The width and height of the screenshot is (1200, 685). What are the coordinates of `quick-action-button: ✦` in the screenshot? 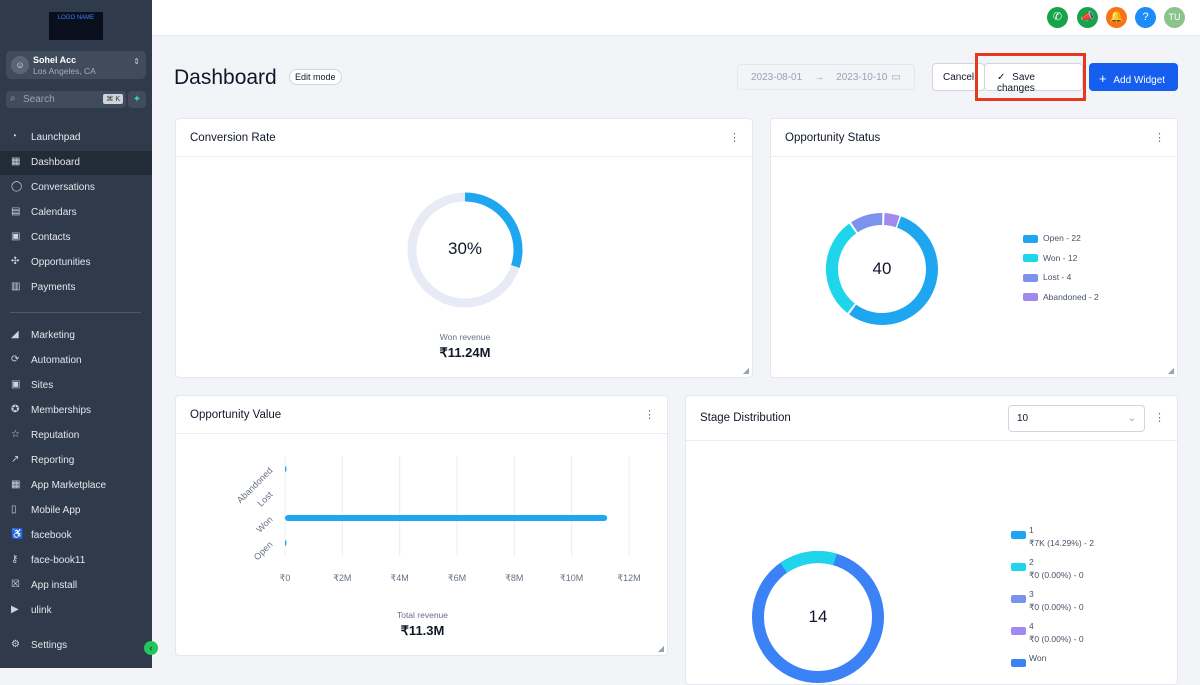 It's located at (137, 99).